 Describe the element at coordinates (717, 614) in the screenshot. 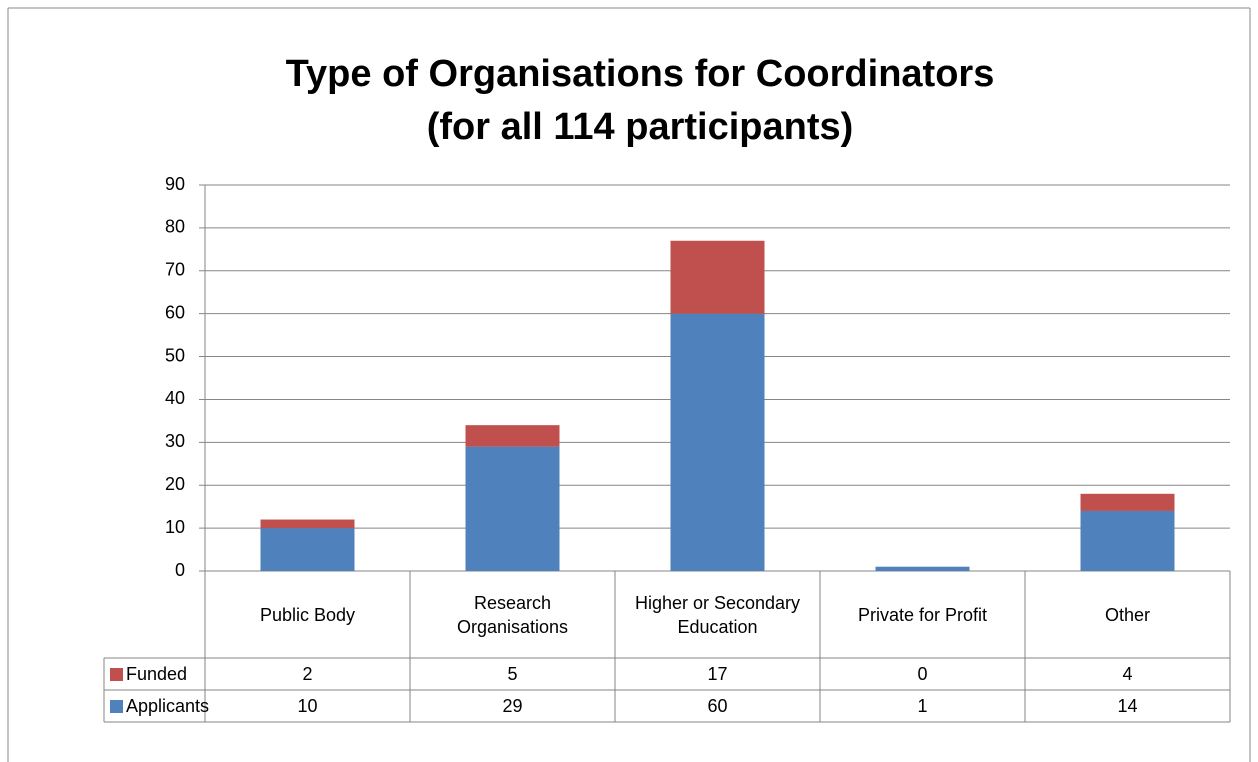

I see `category-label: Higher or Secondary Education` at that location.